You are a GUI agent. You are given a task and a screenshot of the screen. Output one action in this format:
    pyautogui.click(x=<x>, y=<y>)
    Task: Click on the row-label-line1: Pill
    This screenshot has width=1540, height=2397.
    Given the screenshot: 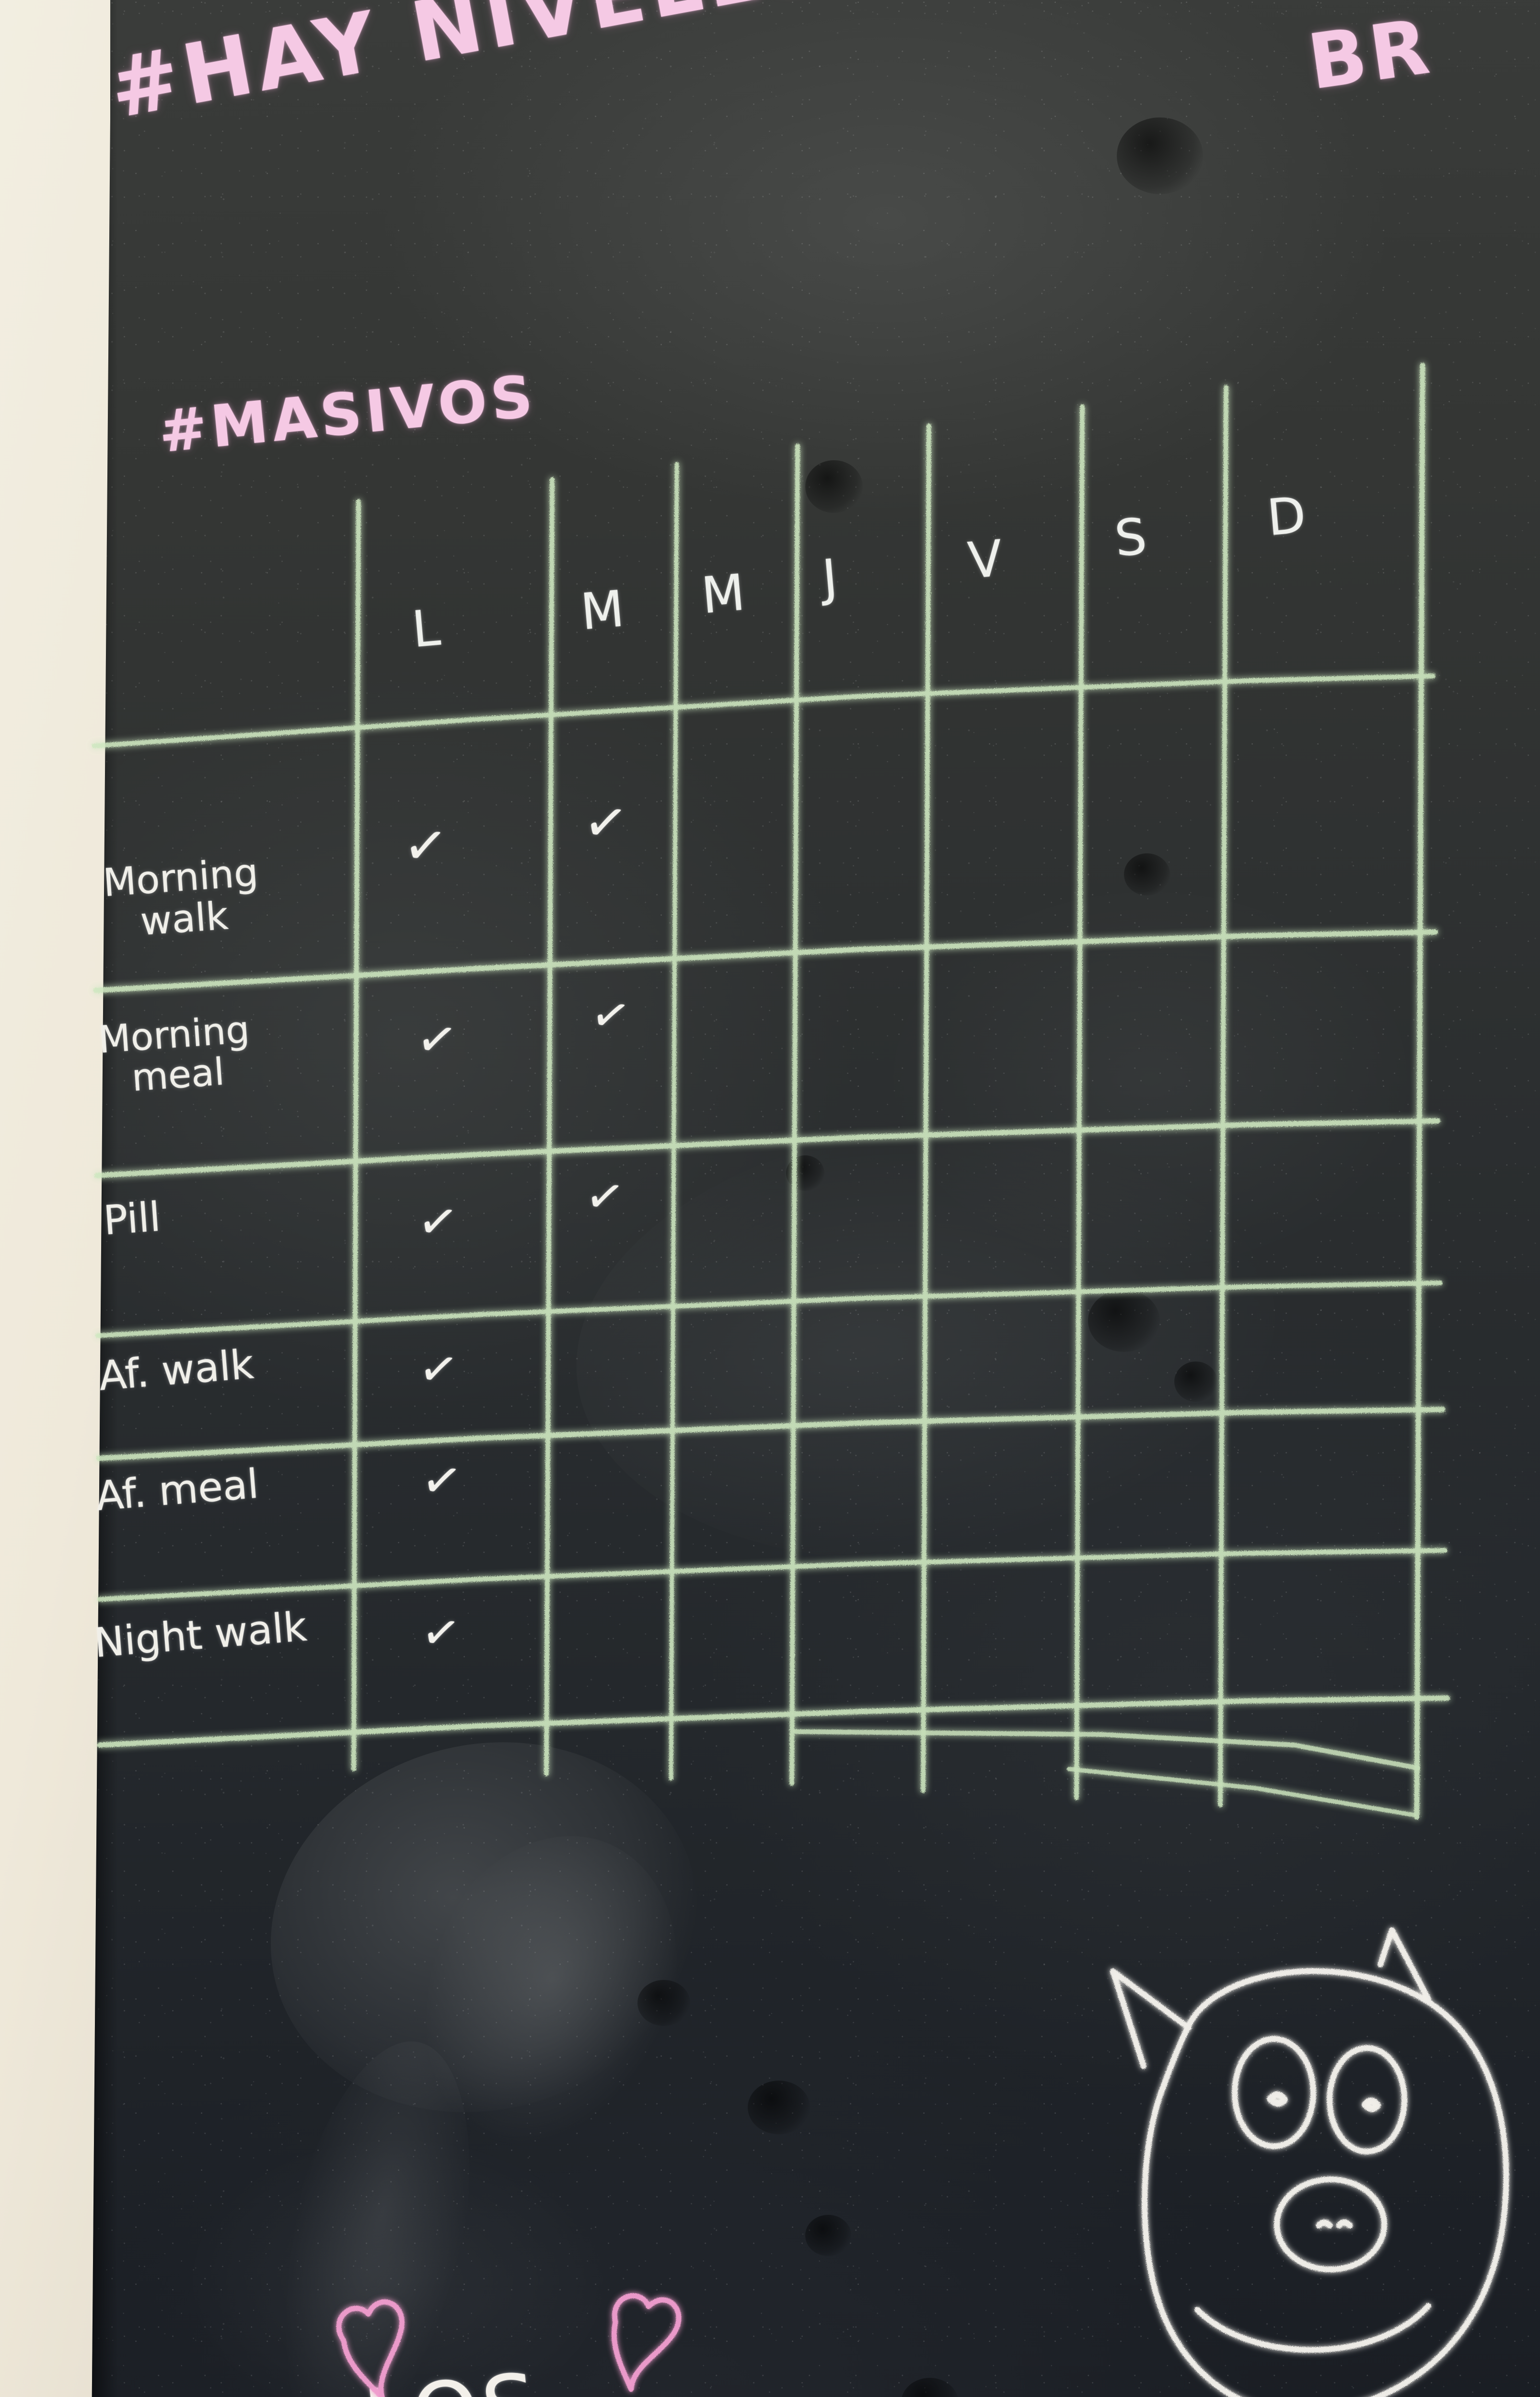 What is the action you would take?
    pyautogui.click(x=132, y=1219)
    